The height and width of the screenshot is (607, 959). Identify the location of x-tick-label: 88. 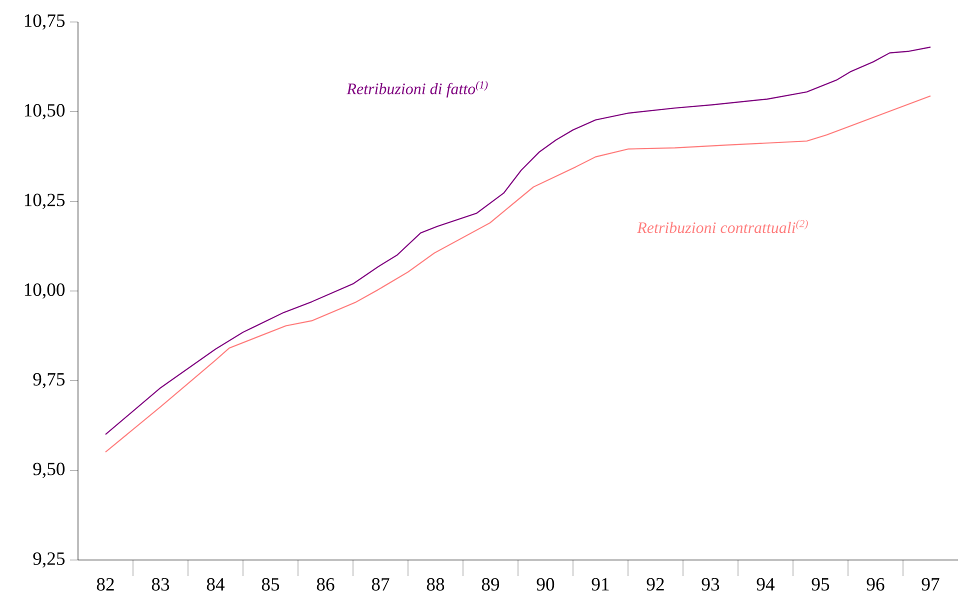
(435, 584).